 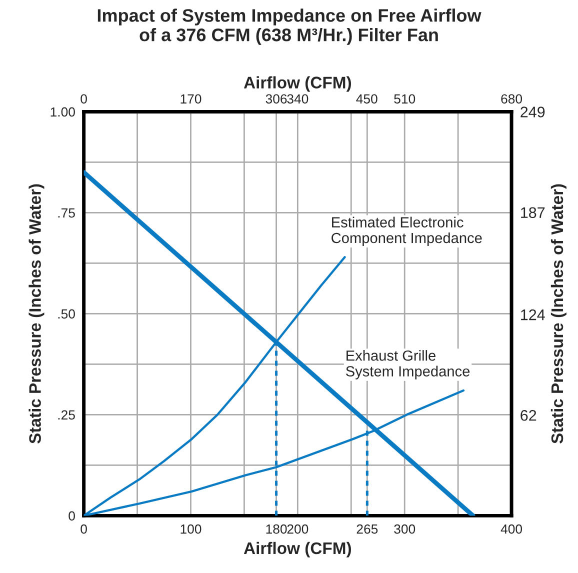 What do you see at coordinates (290, 26) in the screenshot?
I see `chart-title: Impact of System Impedance on Free Airflow of a 376 CFM (638 M³/Hr.) Filter Fan` at bounding box center [290, 26].